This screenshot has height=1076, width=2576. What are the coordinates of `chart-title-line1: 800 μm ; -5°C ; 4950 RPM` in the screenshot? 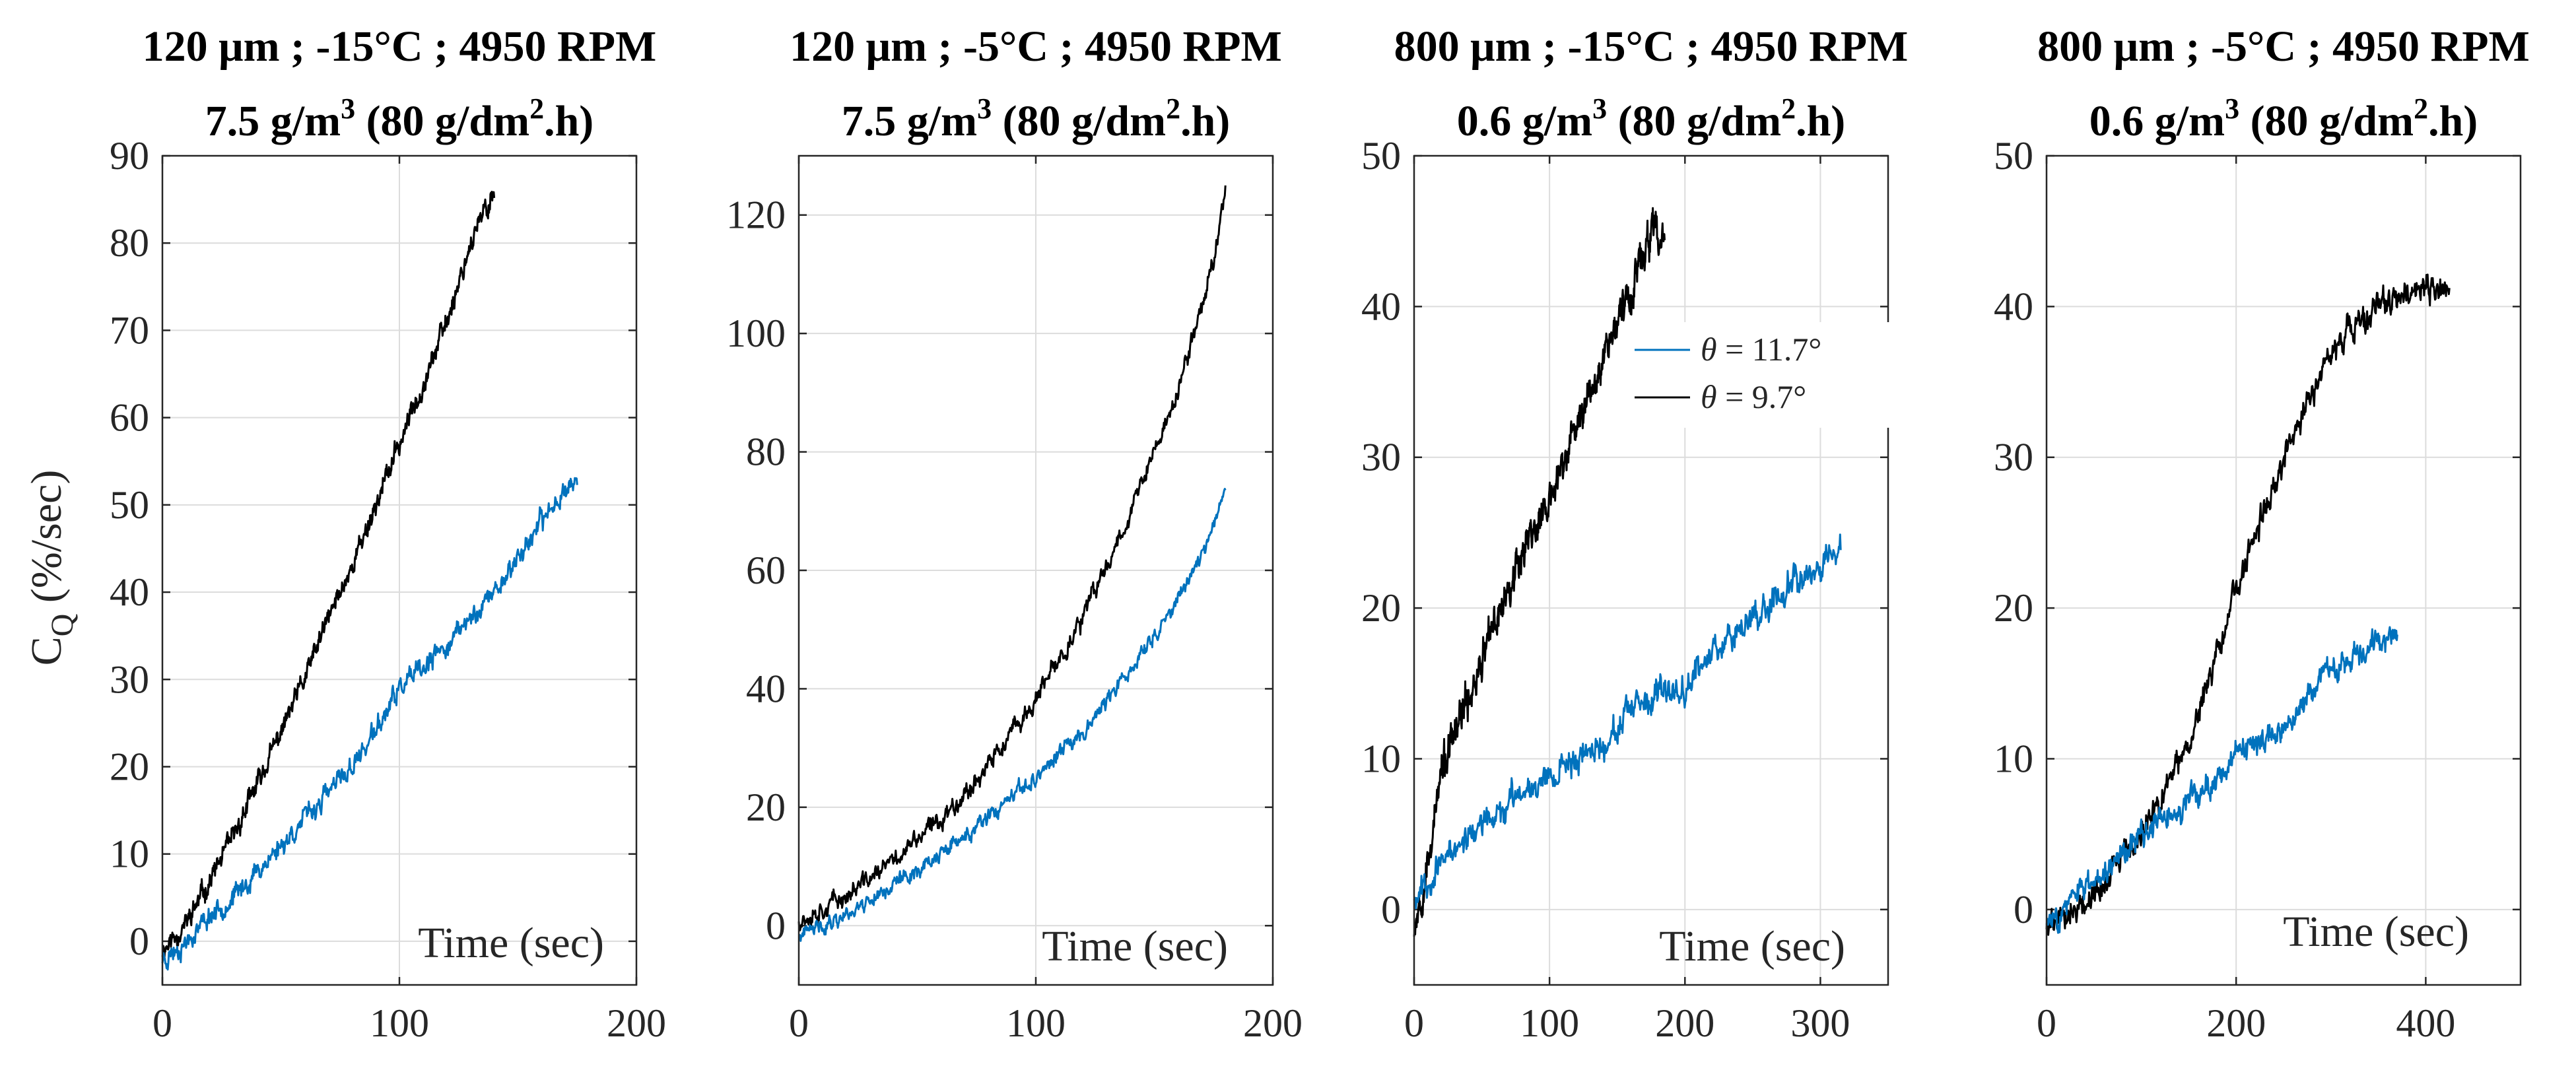 It's located at (2283, 46).